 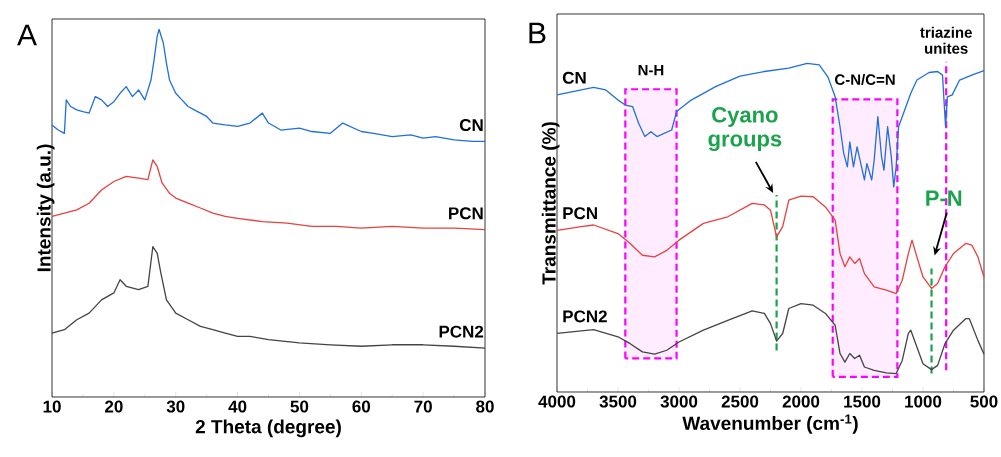 I want to click on y-axis-title: Intensity (a.u.), so click(x=45, y=208).